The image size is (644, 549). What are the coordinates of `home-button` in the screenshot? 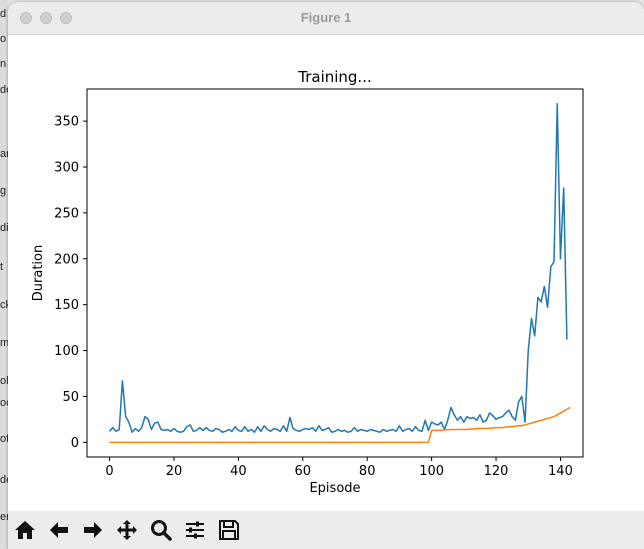 It's located at (25, 530).